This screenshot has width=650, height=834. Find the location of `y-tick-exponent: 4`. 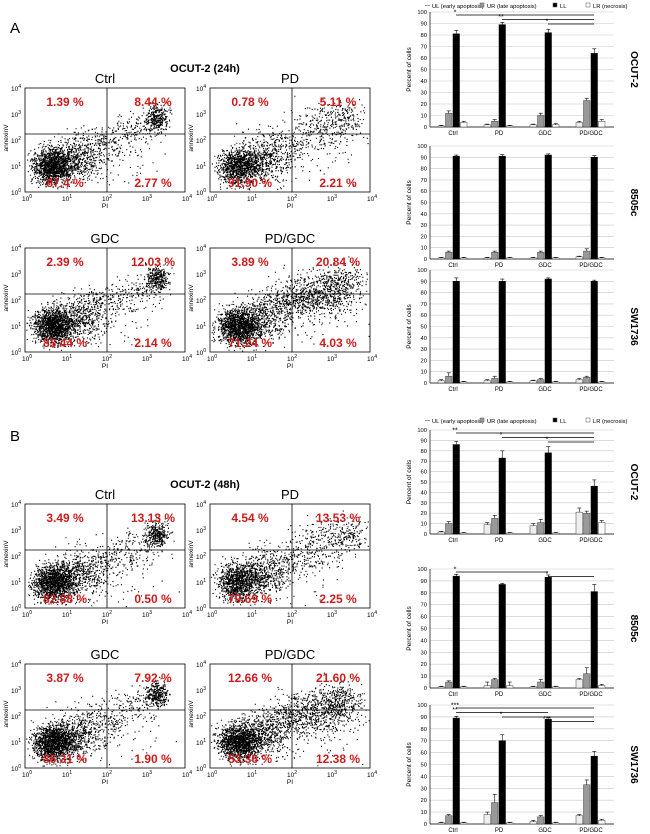

y-tick-exponent: 4 is located at coordinates (19, 663).